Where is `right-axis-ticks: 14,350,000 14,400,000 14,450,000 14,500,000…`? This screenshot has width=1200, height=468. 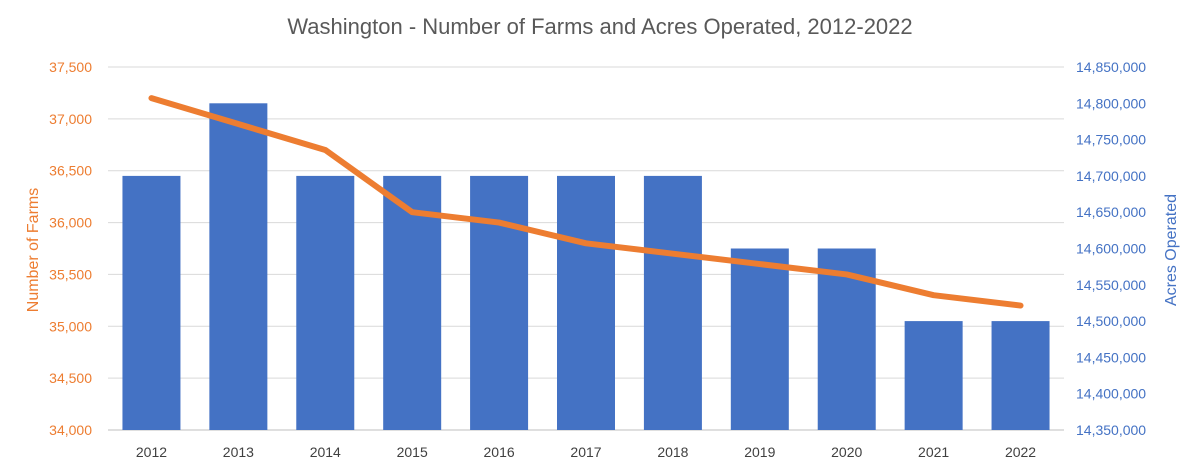
right-axis-ticks: 14,350,000 14,400,000 14,450,000 14,500,000… is located at coordinates (1111, 248).